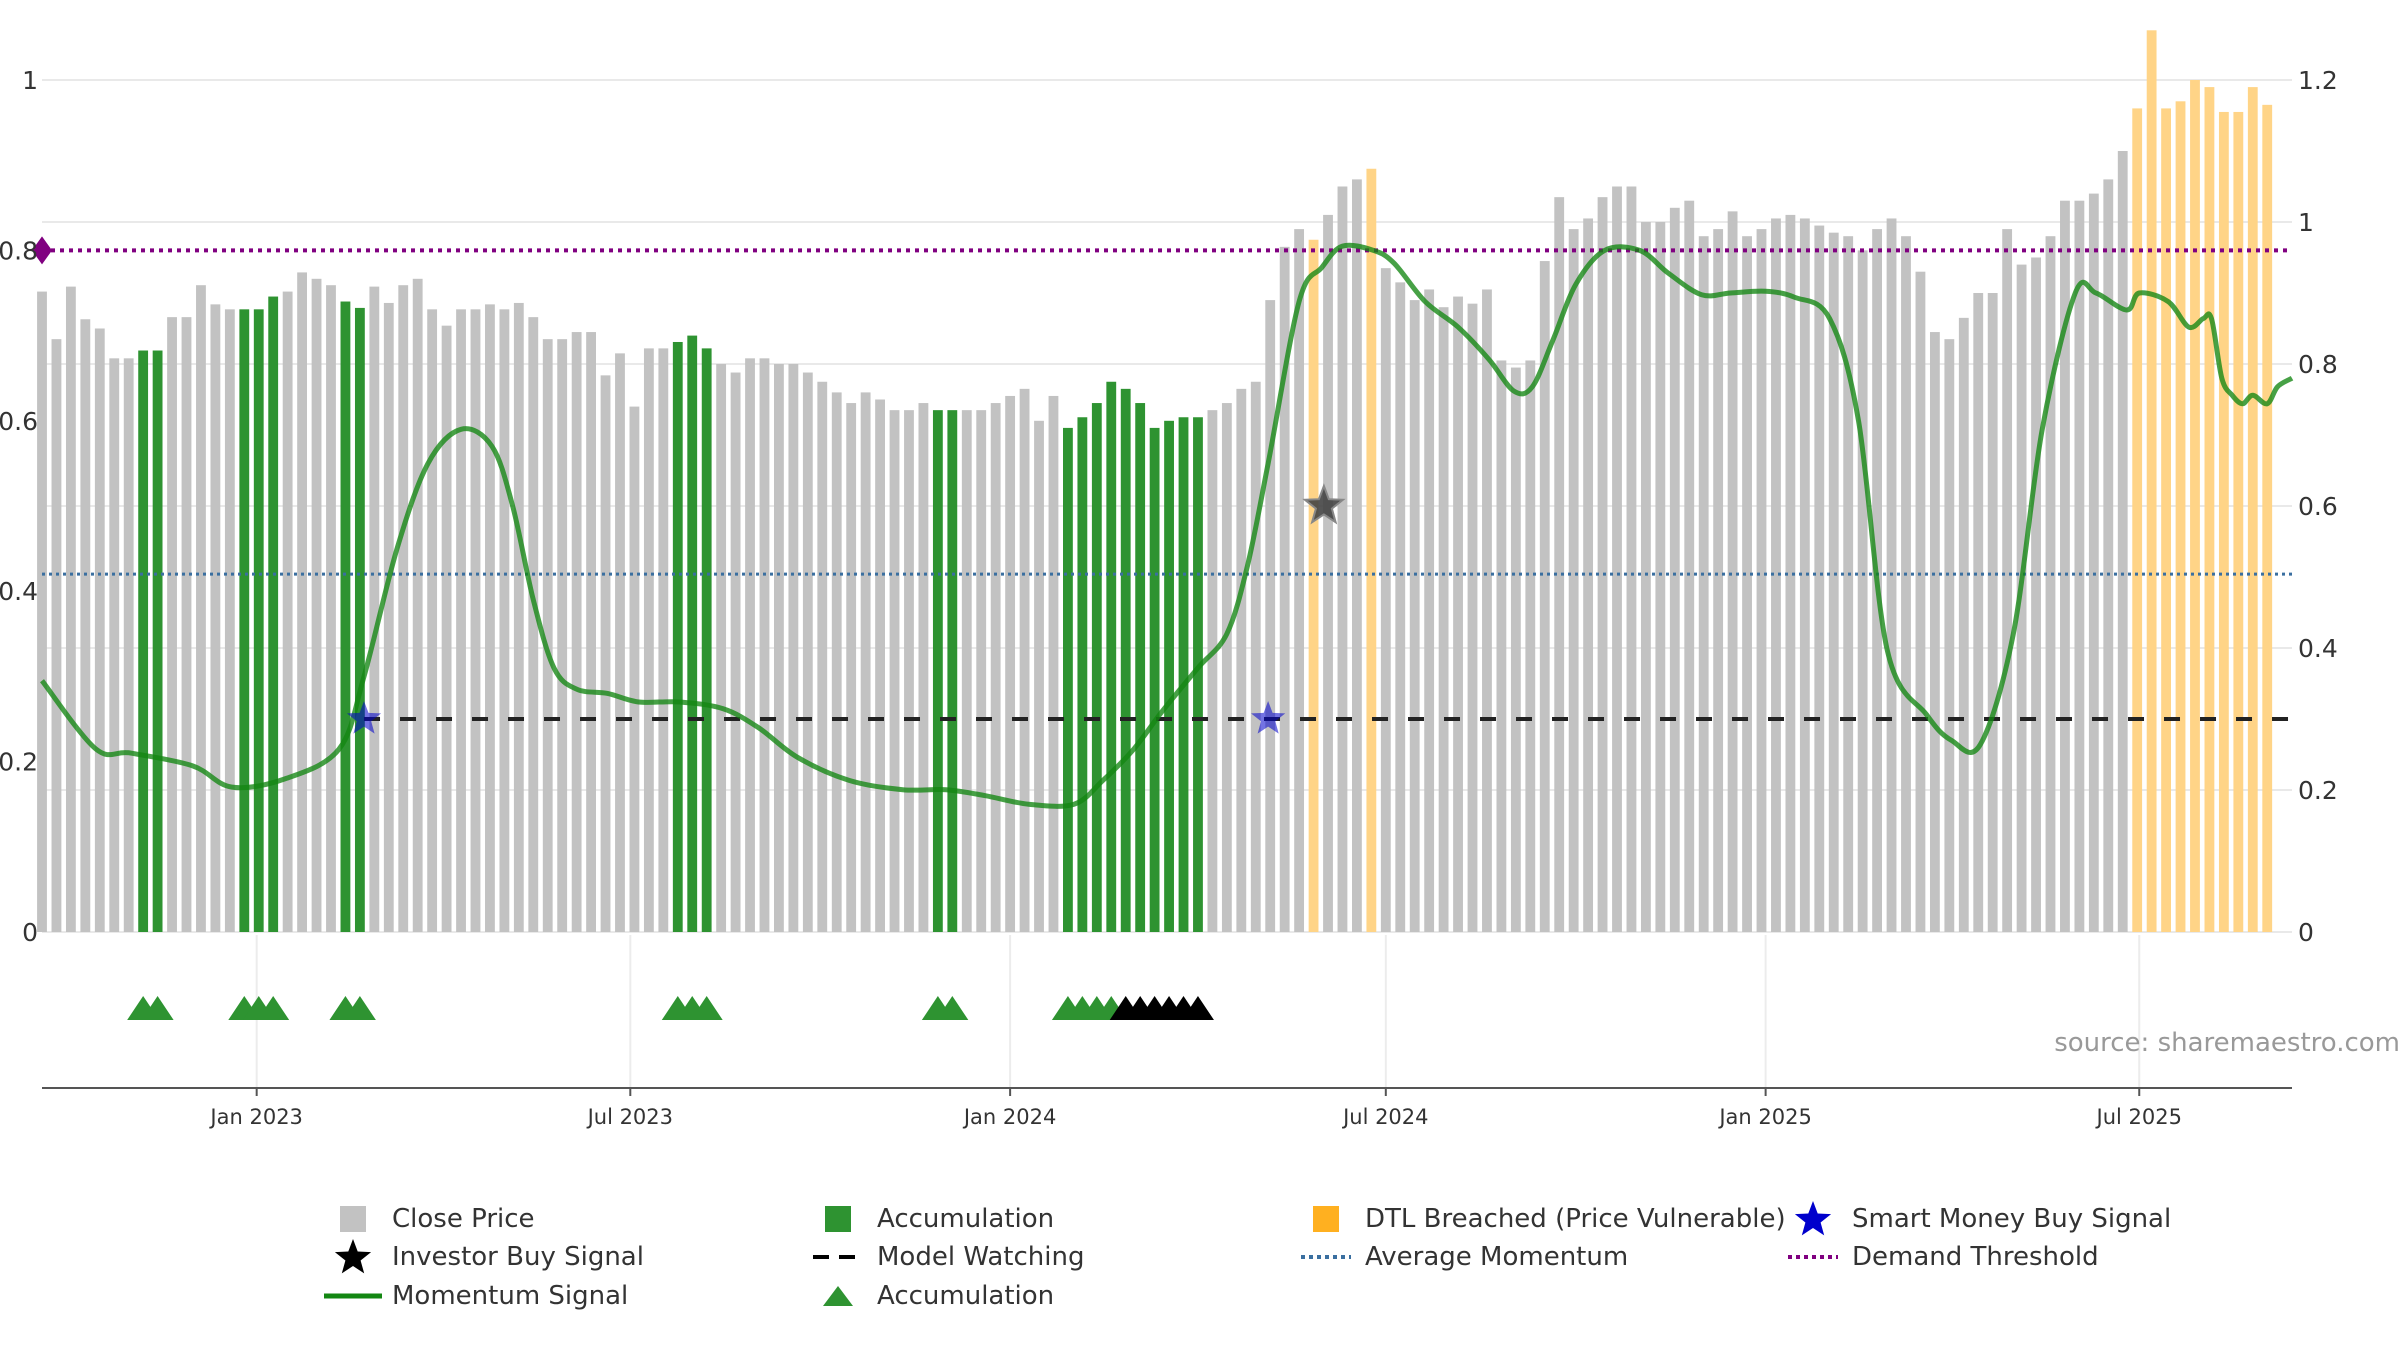 This screenshot has width=2400, height=1350. What do you see at coordinates (19, 421) in the screenshot?
I see `y-left-tick-label: 0.6` at bounding box center [19, 421].